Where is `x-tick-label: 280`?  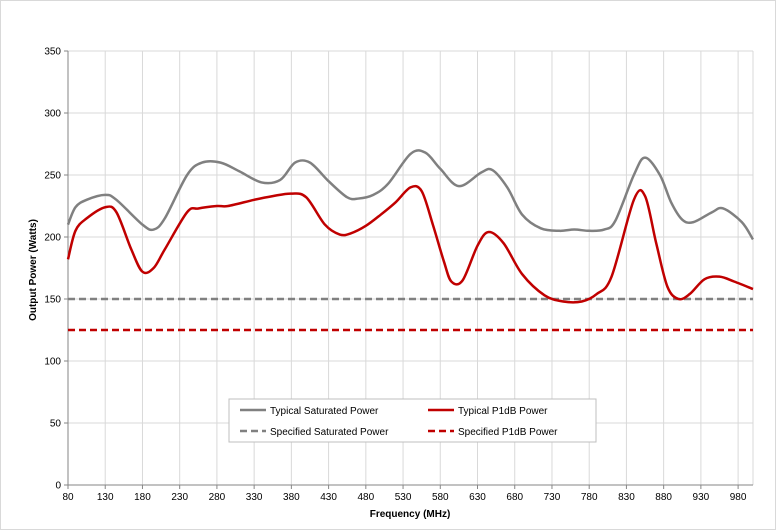
x-tick-label: 280 is located at coordinates (217, 497).